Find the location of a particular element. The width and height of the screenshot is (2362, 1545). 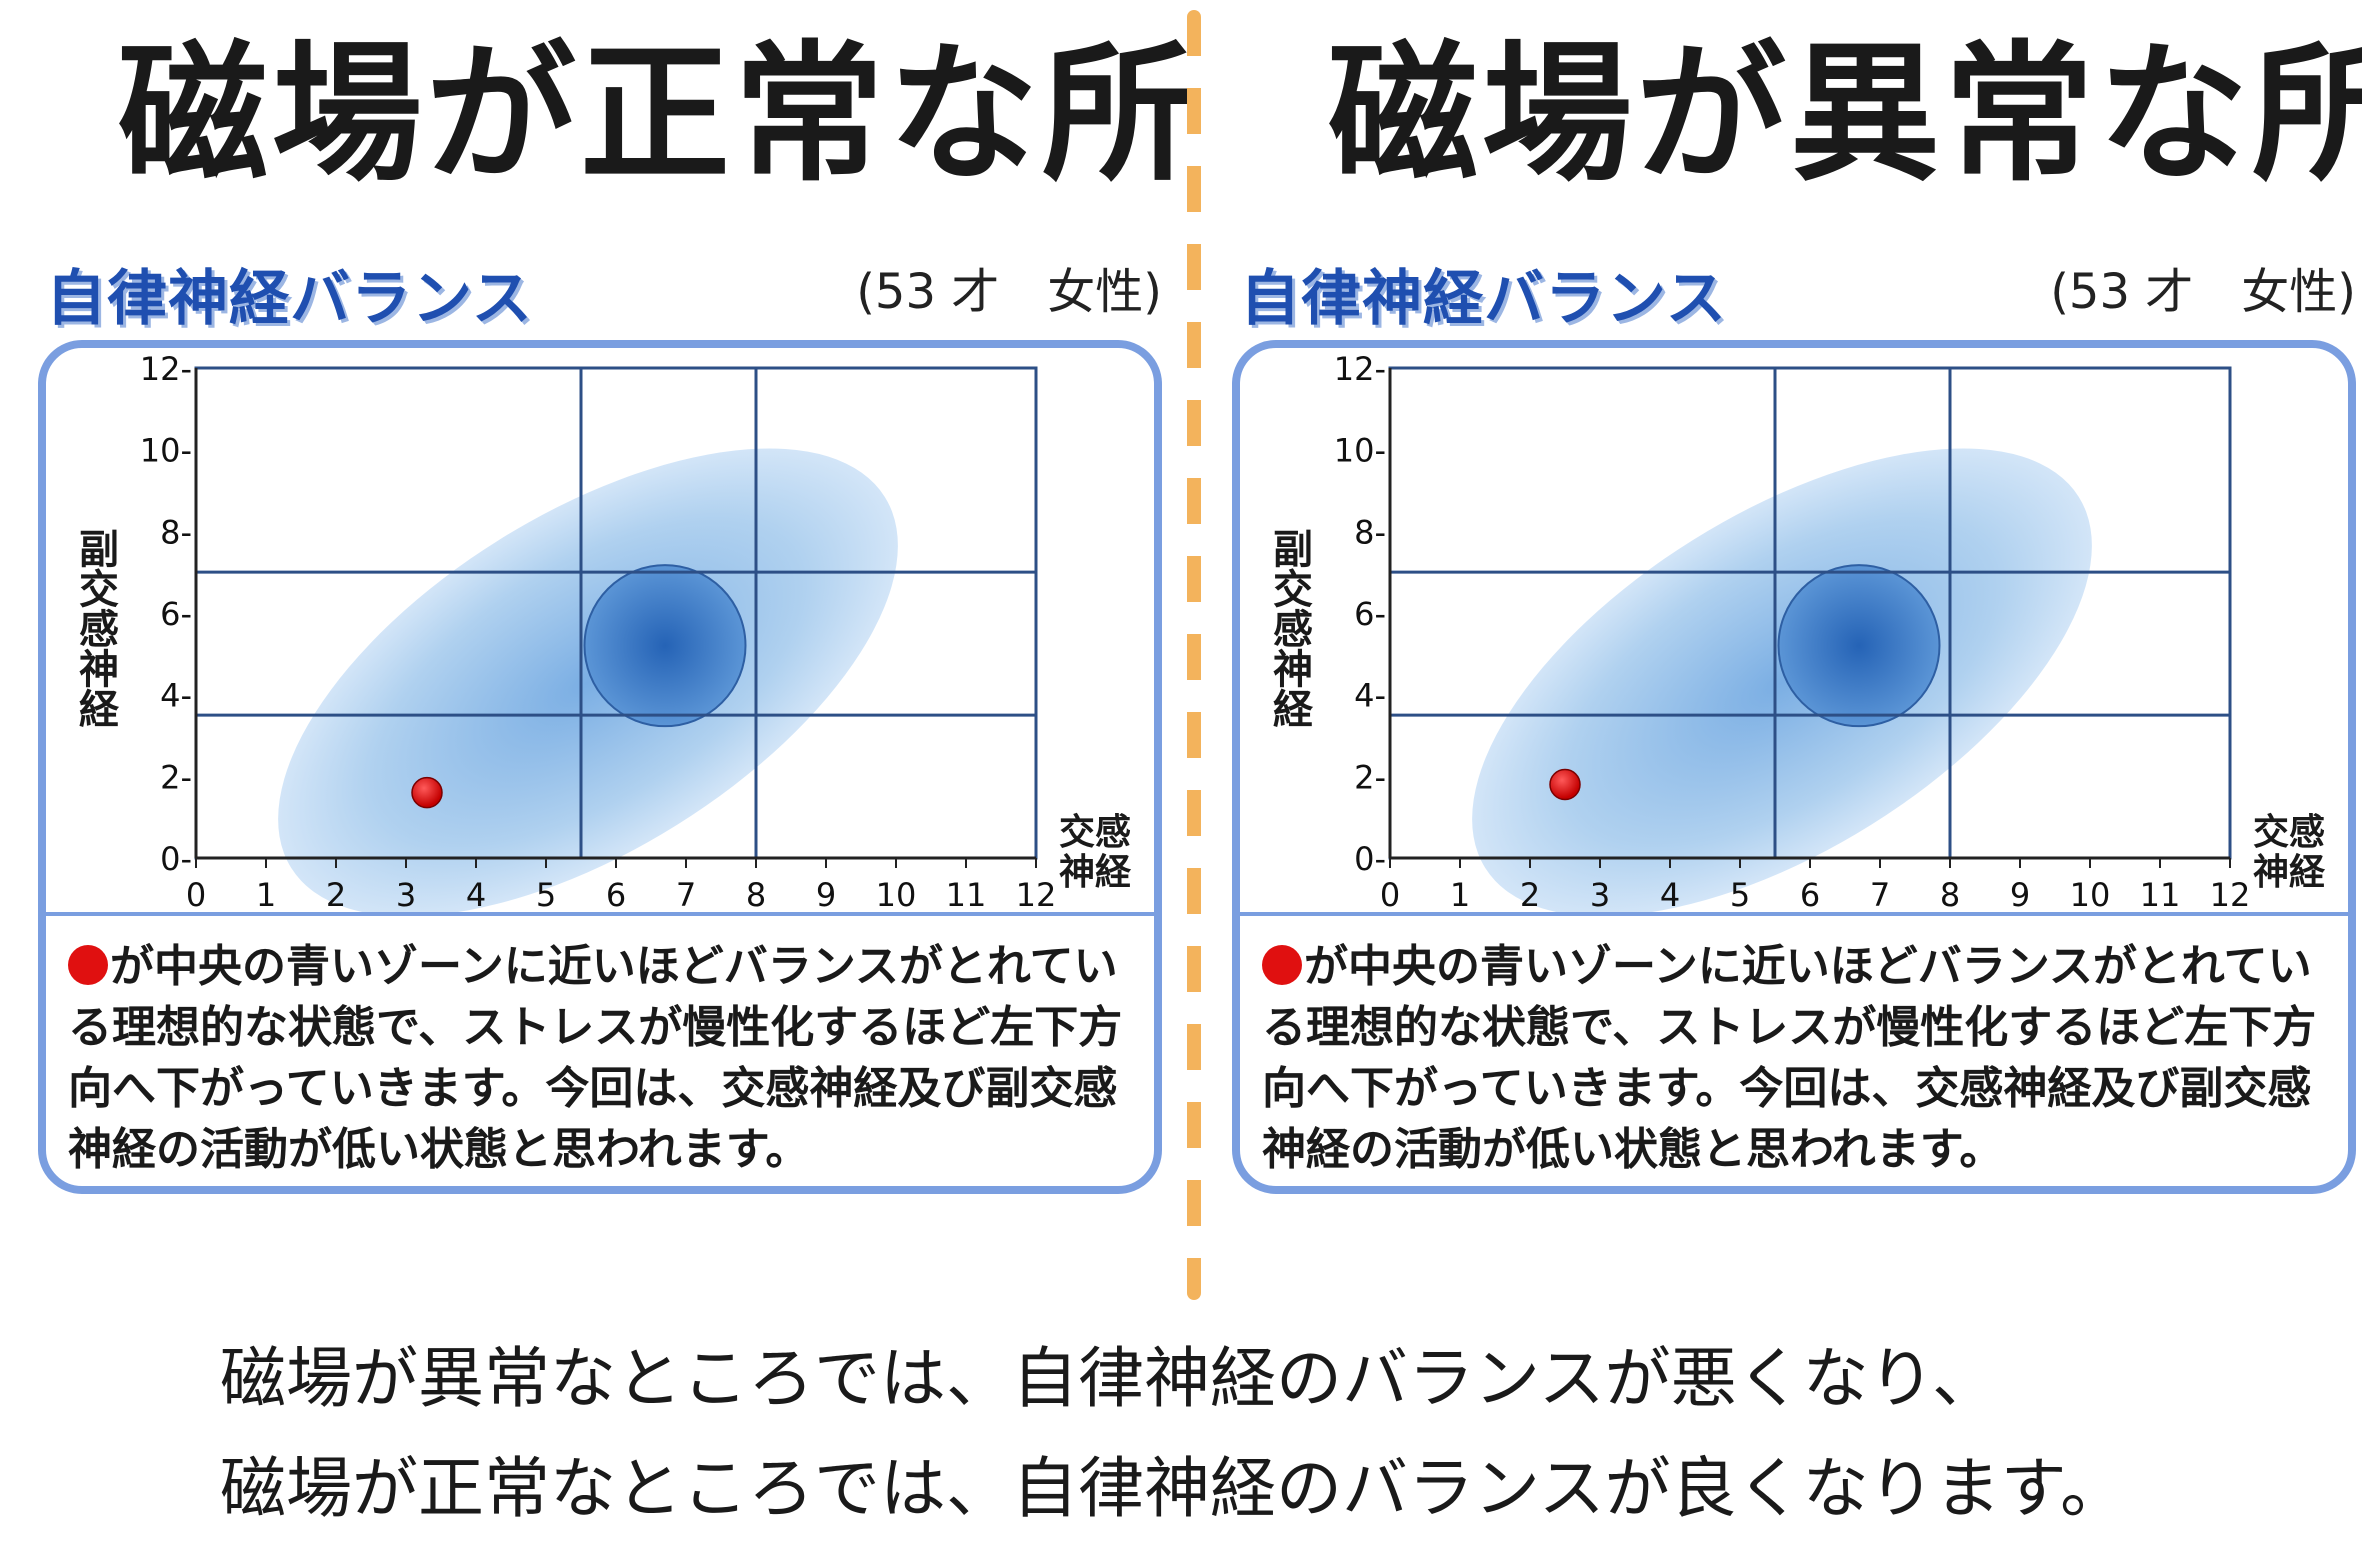

balance-chart-abnormal: 0 1 2 3 4 5 6 7 8 9 10 11 120-2-4-6-8-10-12- is located at coordinates (1792, 631).